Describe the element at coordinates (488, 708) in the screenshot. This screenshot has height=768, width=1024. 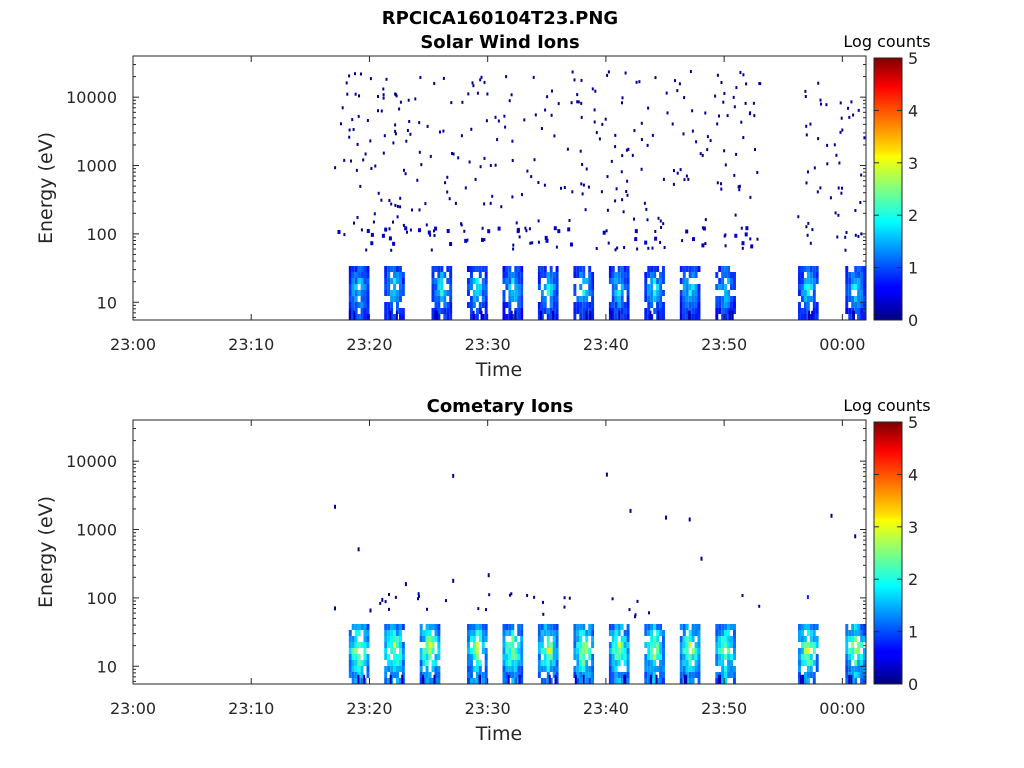
I see `x-tick-label: 23:30` at that location.